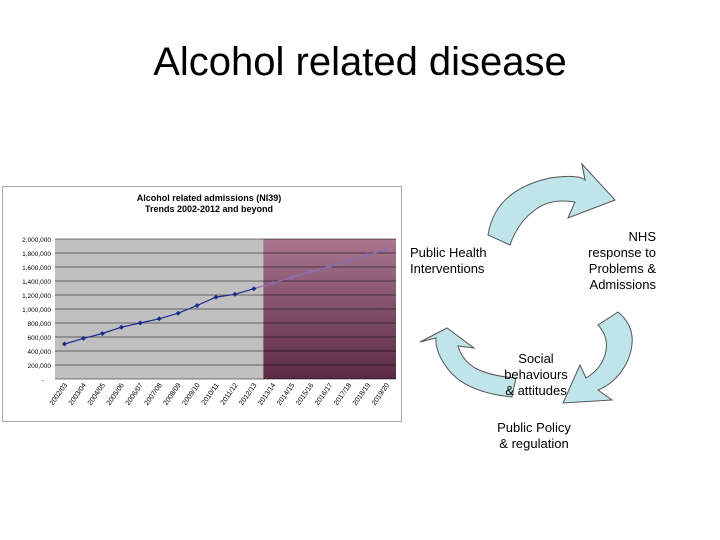  What do you see at coordinates (59, 394) in the screenshot?
I see `x-tick-label: 2002/03` at bounding box center [59, 394].